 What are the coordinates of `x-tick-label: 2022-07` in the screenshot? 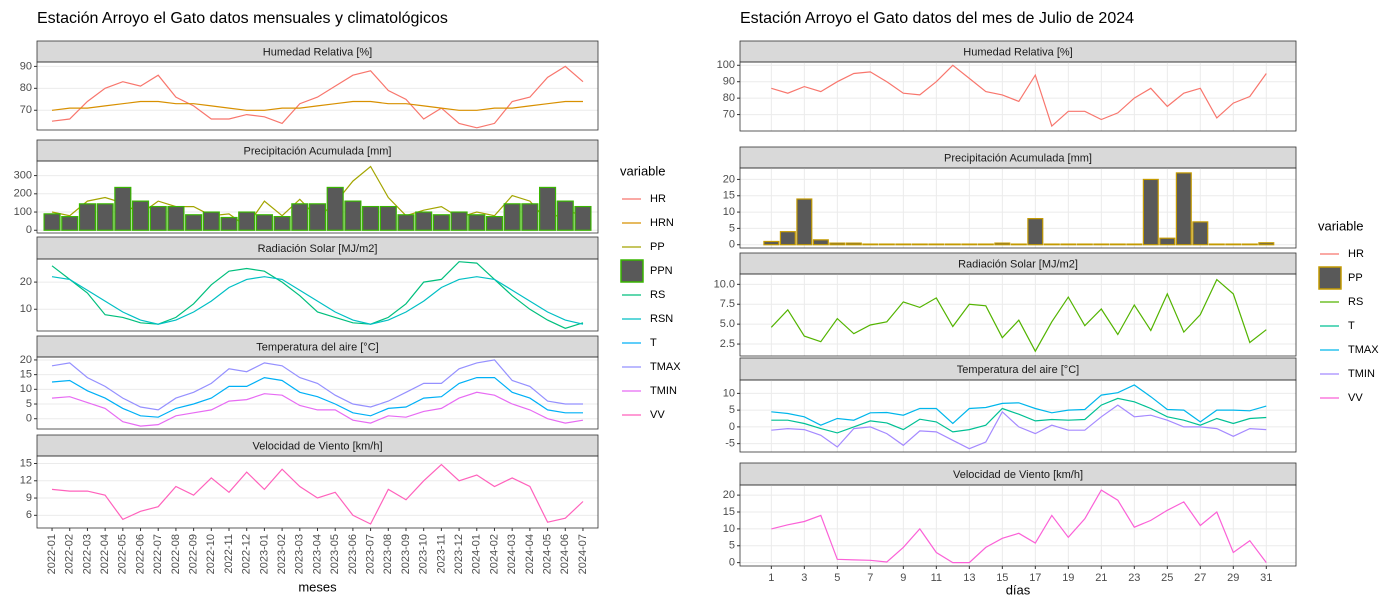 It's located at (158, 554).